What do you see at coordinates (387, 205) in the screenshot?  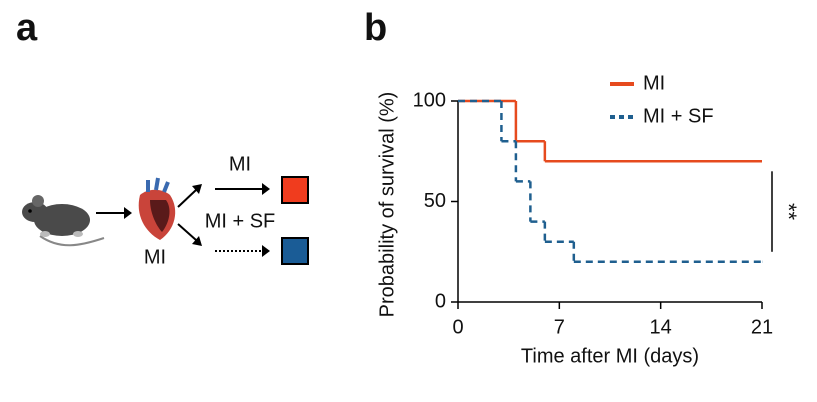 I see `y-axis-label: Probability of survival (%)` at bounding box center [387, 205].